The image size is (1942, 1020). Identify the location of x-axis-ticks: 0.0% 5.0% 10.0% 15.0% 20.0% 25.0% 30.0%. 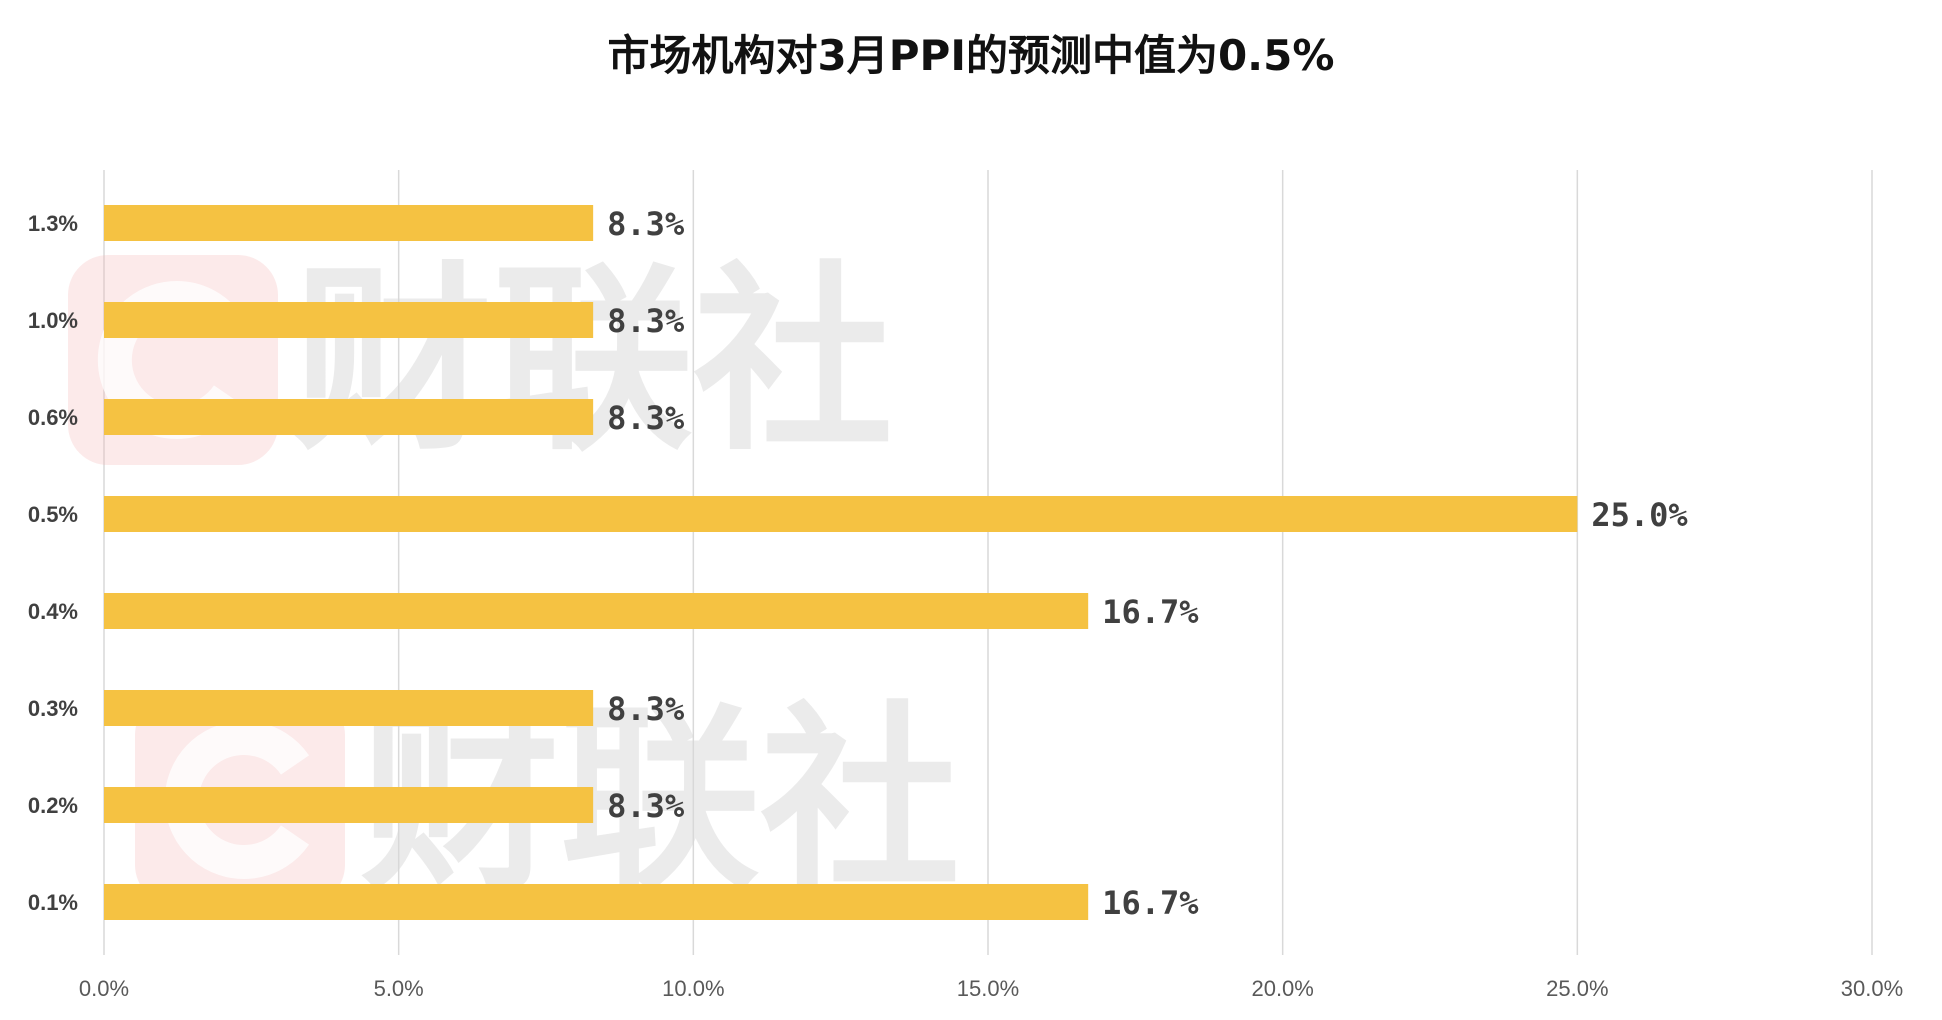
(991, 988).